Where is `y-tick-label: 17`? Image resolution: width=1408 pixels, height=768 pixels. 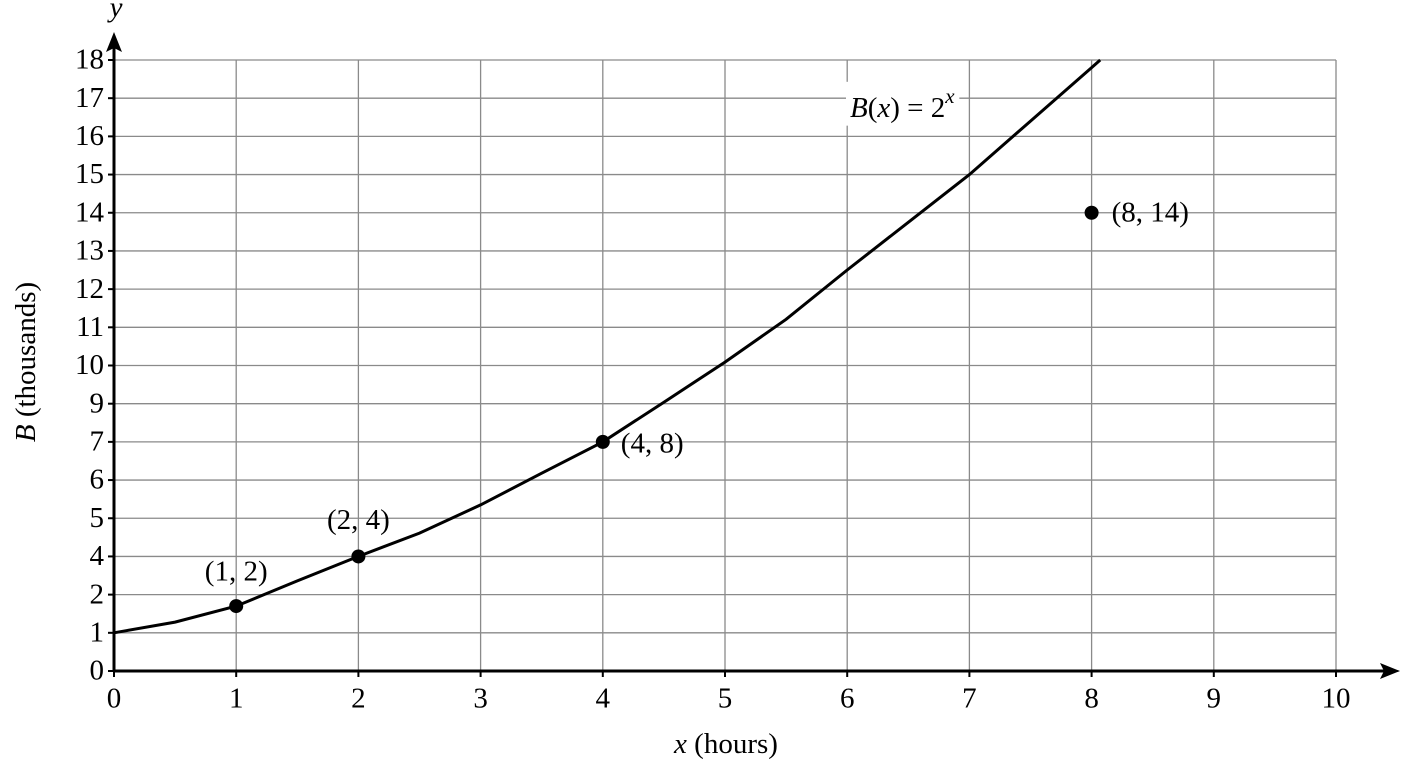 y-tick-label: 17 is located at coordinates (89, 98).